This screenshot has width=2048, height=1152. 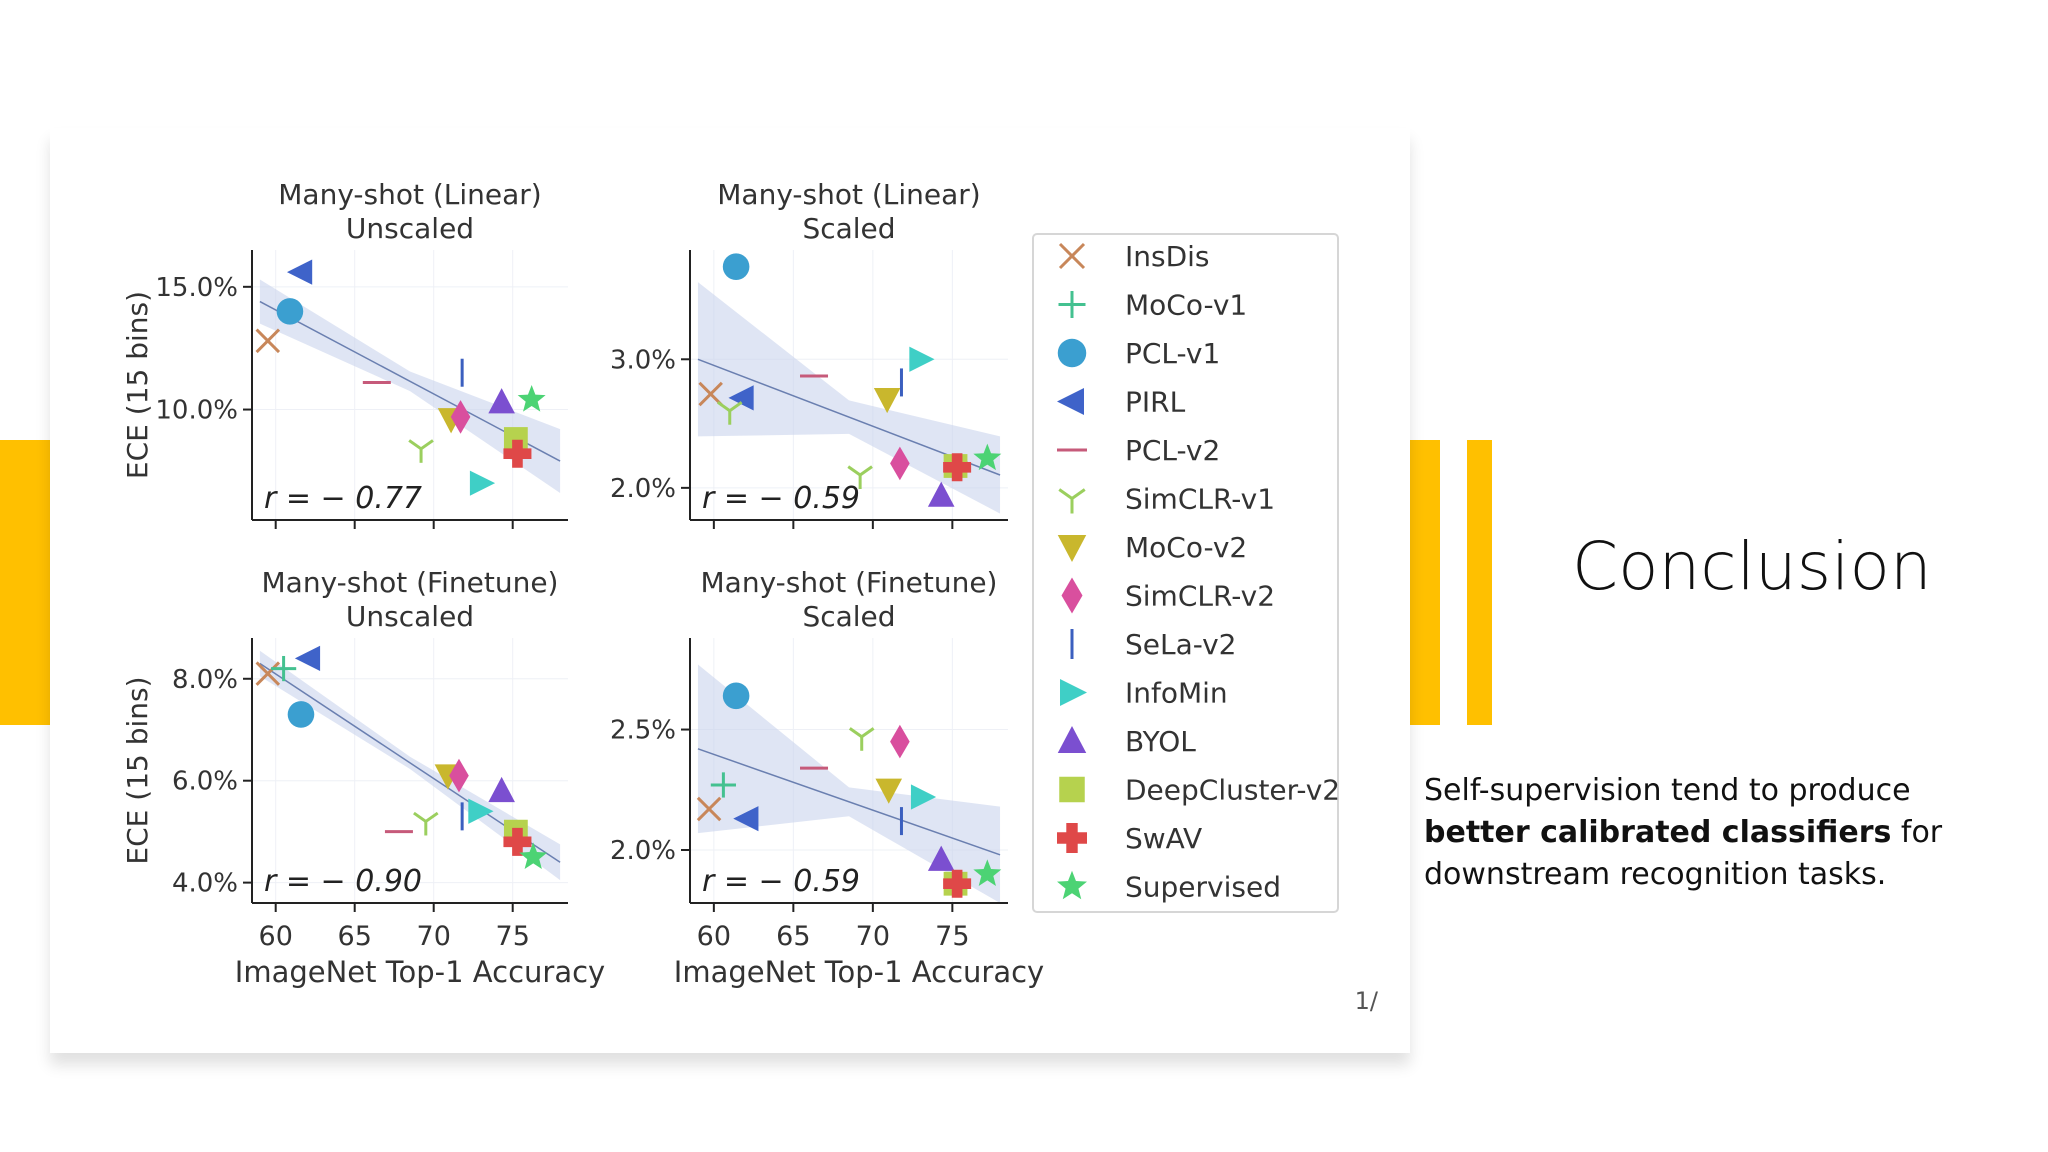 I want to click on accent-bar-right-outer, so click(x=1425, y=582).